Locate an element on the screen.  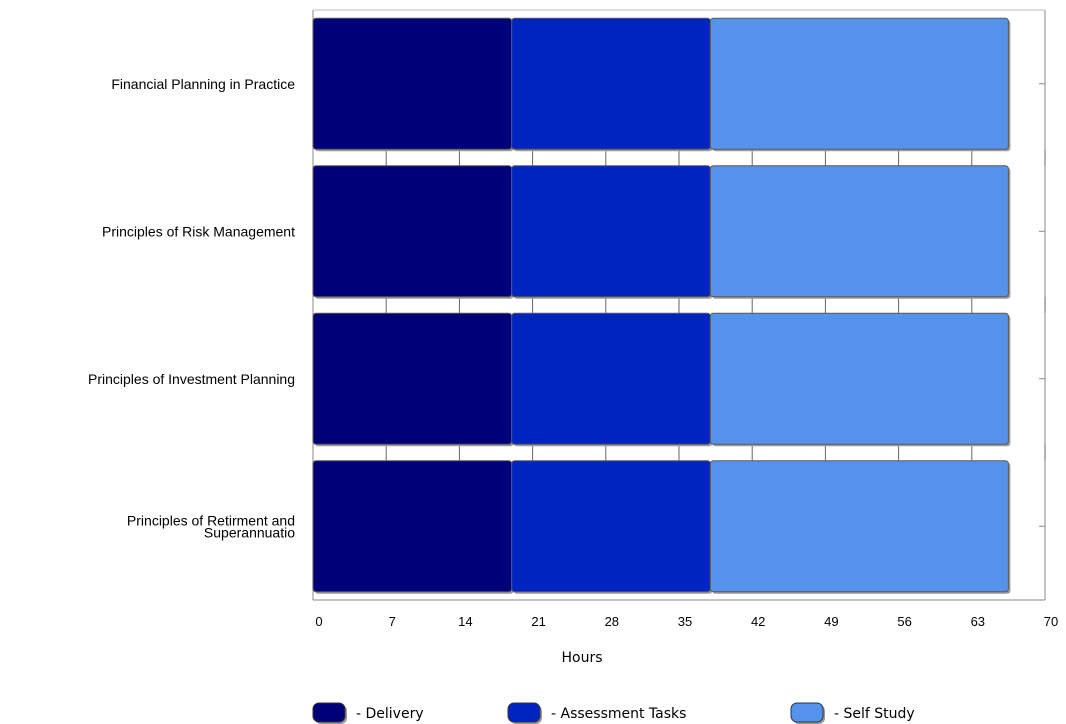
category-label: Principles of Retirment and Superannuatio is located at coordinates (211, 526).